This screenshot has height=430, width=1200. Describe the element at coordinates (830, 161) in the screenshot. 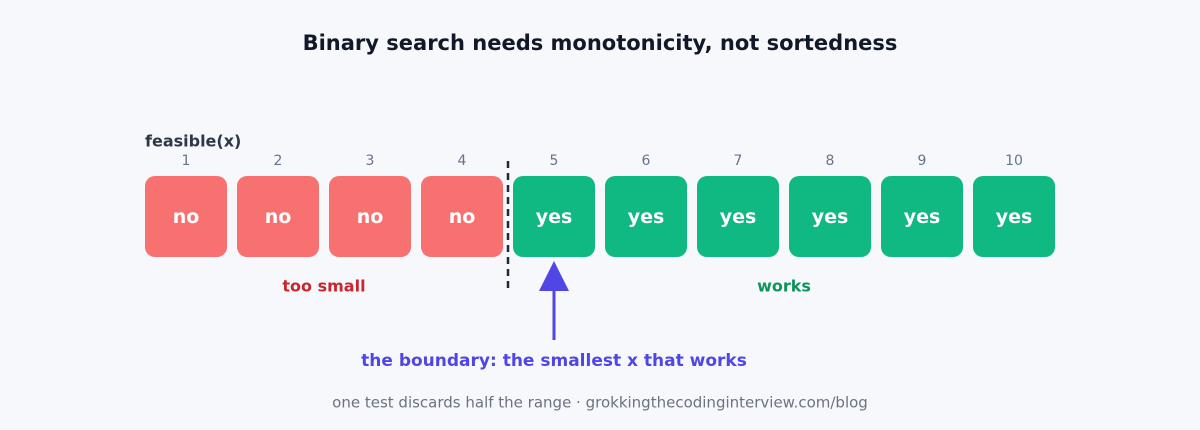

I see `cell-index: 8` at that location.